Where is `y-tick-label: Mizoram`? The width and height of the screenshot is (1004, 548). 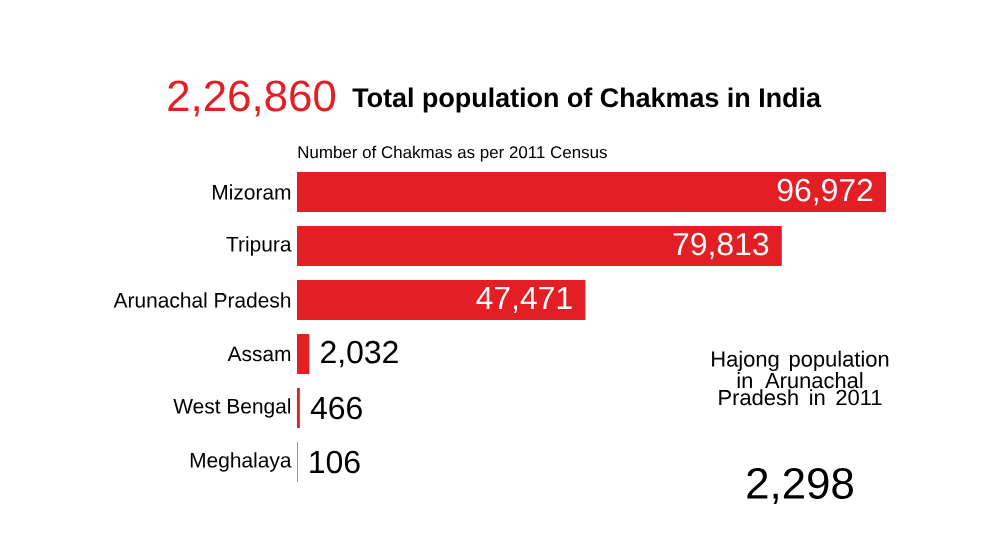 y-tick-label: Mizoram is located at coordinates (252, 192).